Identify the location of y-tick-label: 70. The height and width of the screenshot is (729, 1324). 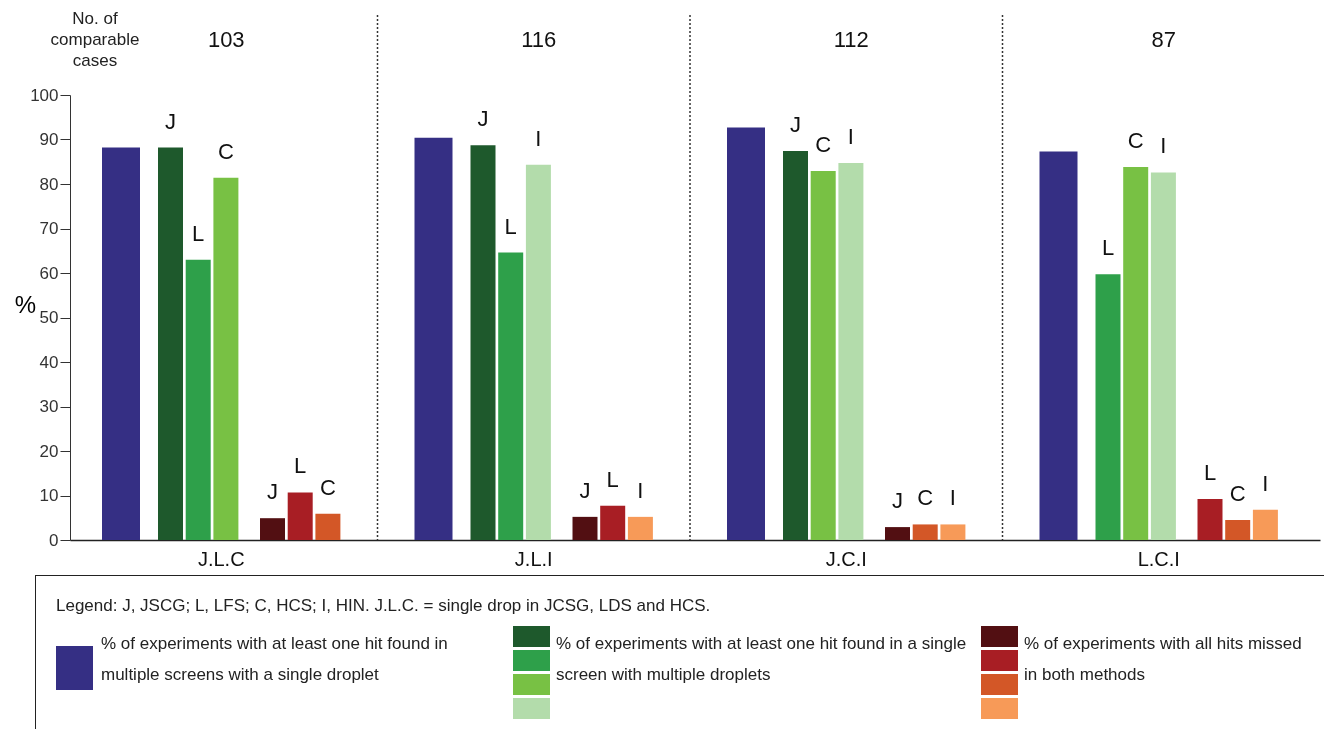
(49, 228).